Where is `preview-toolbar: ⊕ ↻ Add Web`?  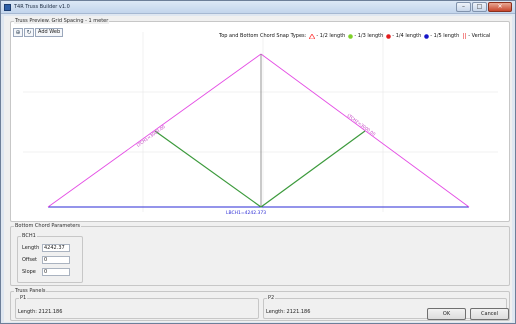
preview-toolbar: ⊕ ↻ Add Web is located at coordinates (38, 33).